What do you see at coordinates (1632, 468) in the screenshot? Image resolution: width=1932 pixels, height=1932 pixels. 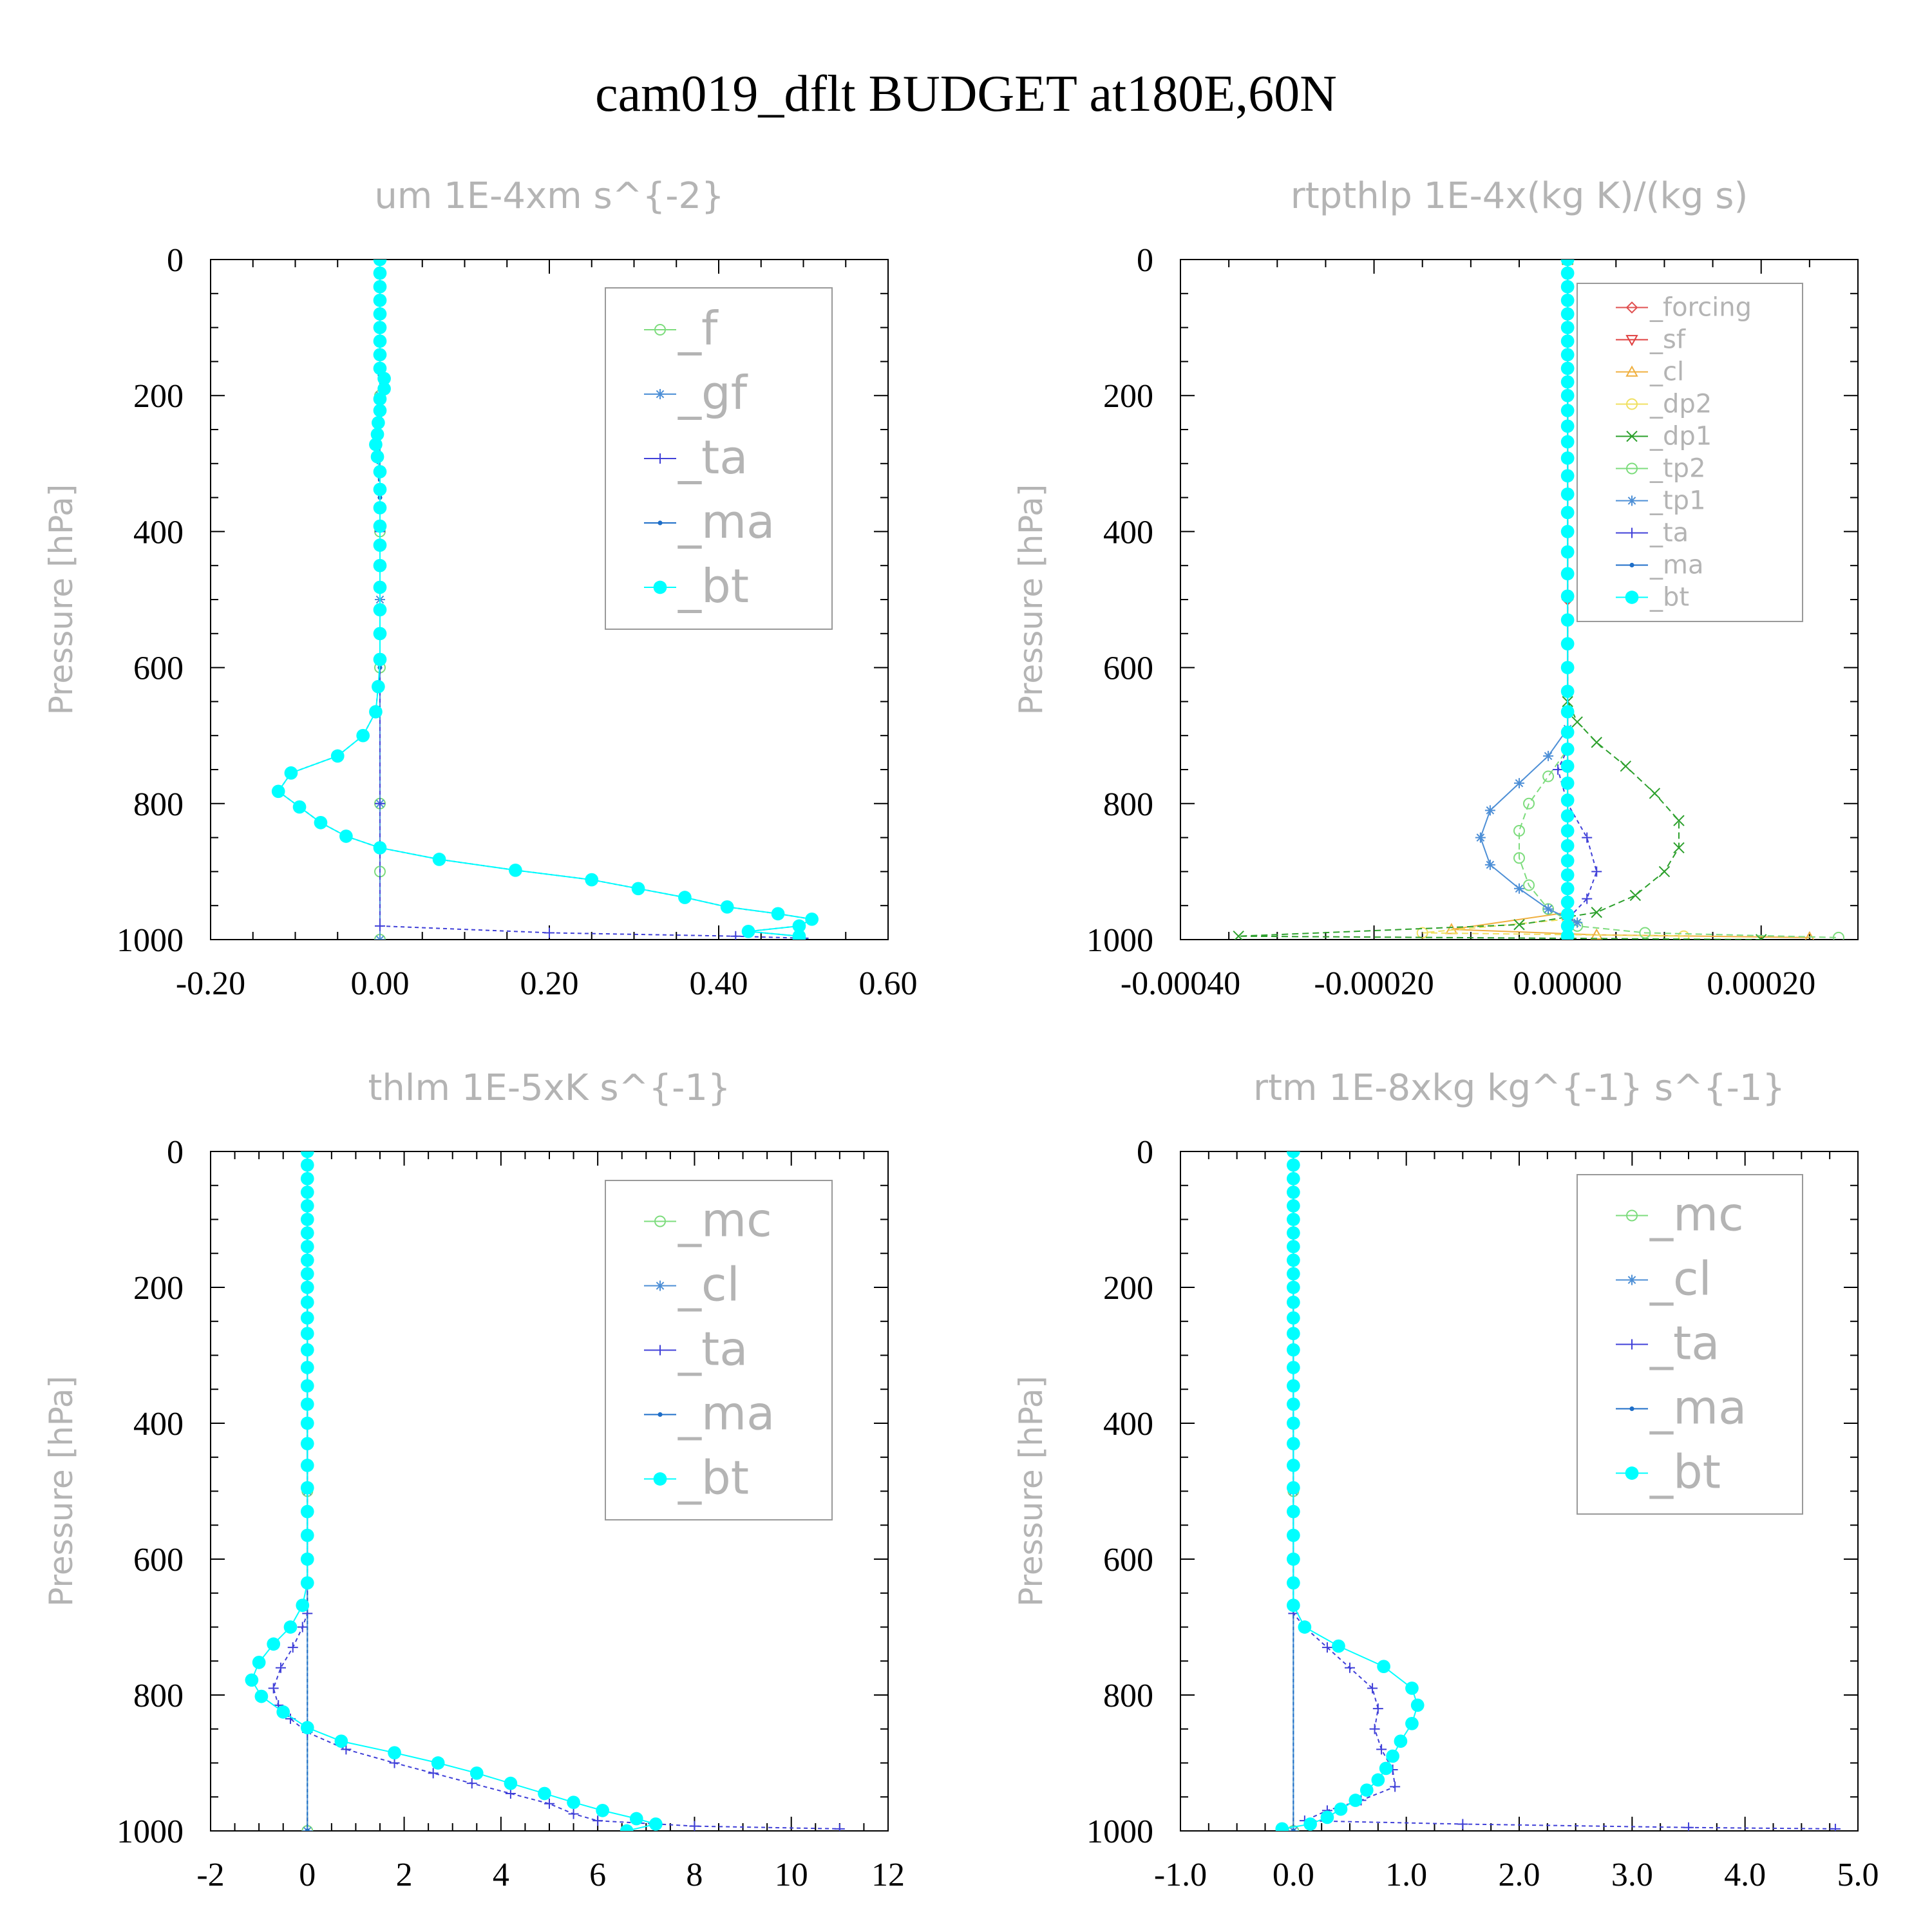 I see `legend-marker-tp2` at bounding box center [1632, 468].